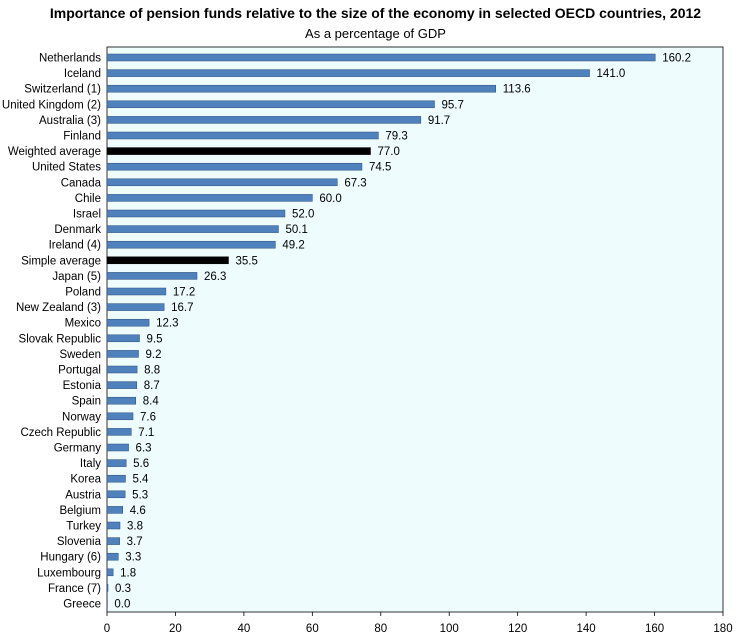 Image resolution: width=751 pixels, height=634 pixels. I want to click on value-label: 35.5, so click(246, 261).